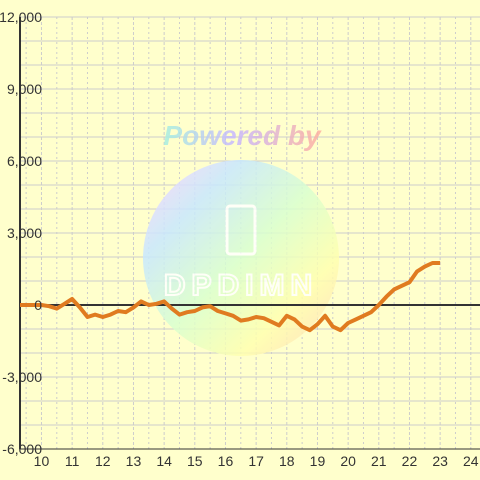 Image resolution: width=480 pixels, height=480 pixels. Describe the element at coordinates (103, 461) in the screenshot. I see `x-tick-label: 12` at that location.